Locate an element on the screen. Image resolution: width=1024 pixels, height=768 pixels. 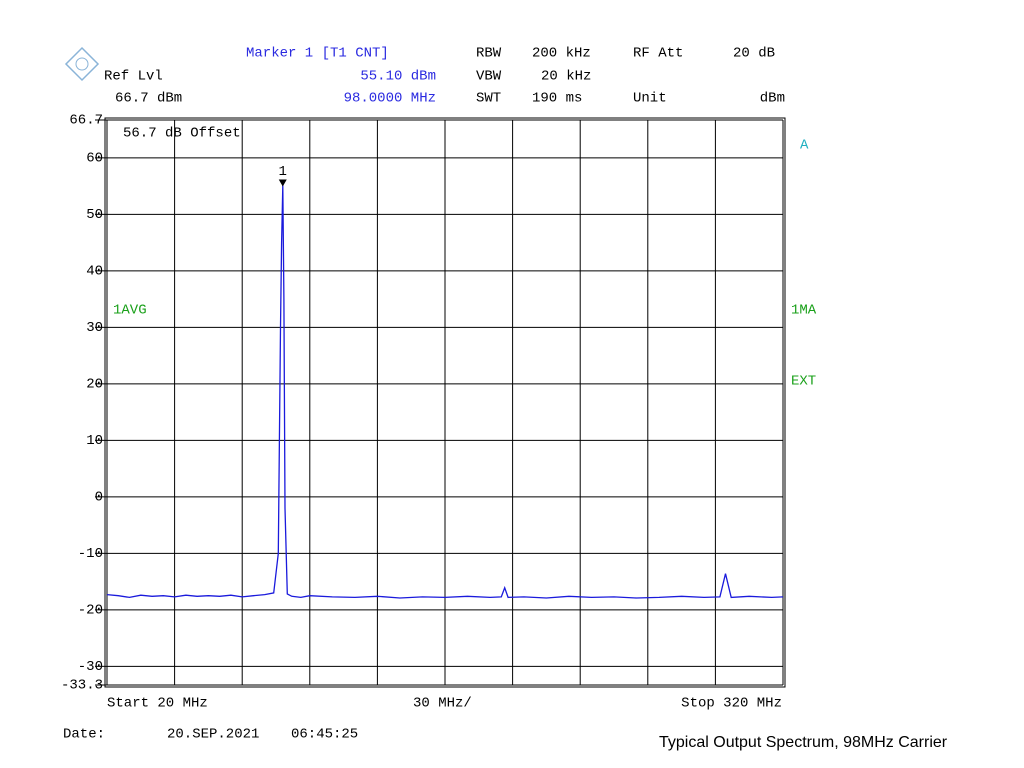
y-tick-label: -20 is located at coordinates (90, 611).